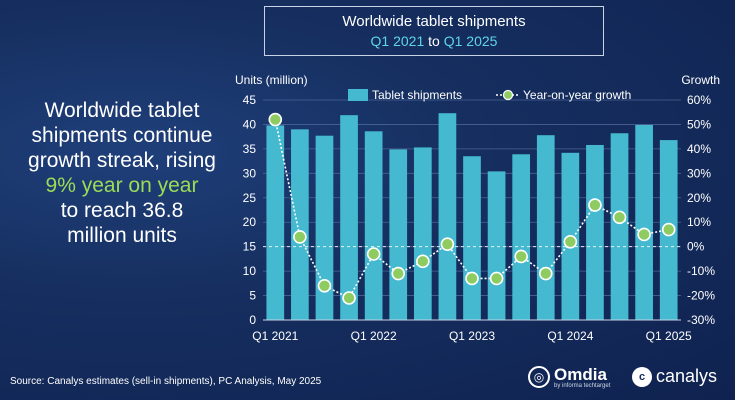  I want to click on x-tick-label: Q1 2025, so click(669, 336).